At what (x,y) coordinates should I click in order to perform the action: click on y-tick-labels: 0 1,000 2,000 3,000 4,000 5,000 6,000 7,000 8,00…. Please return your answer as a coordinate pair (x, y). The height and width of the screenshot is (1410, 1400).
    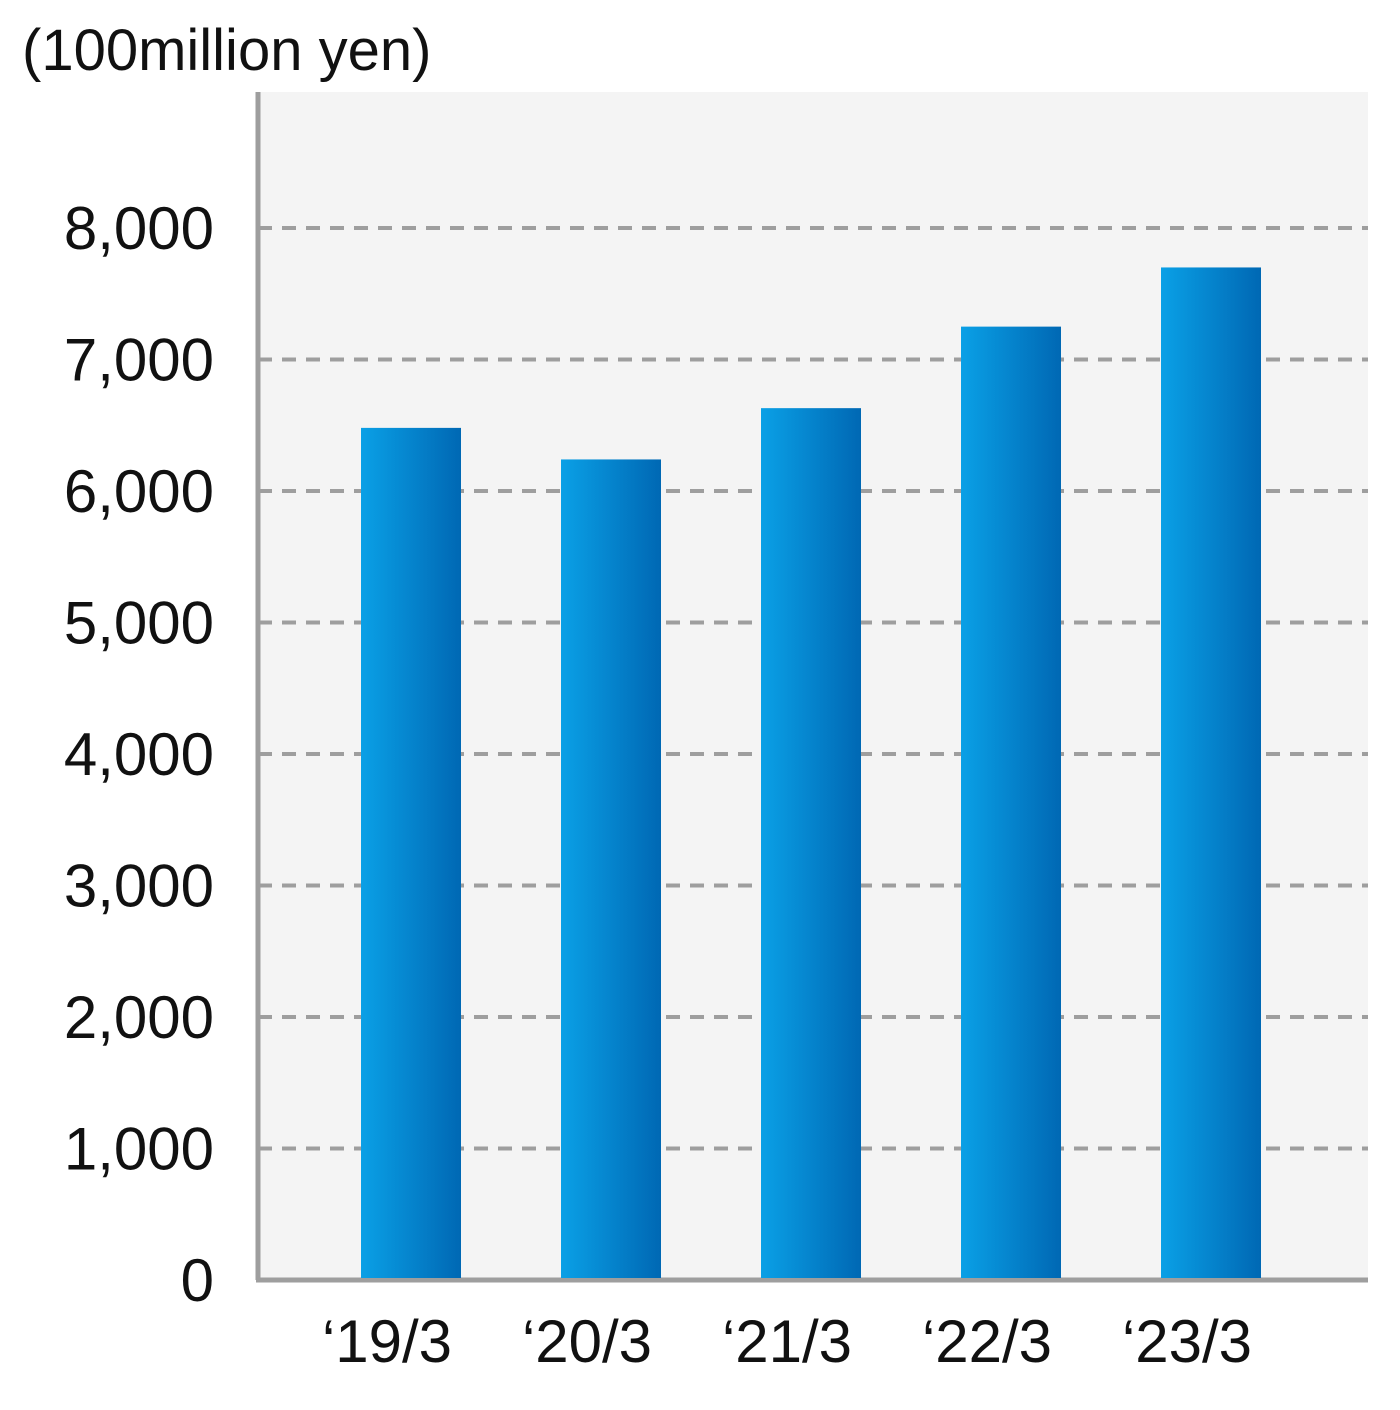
    Looking at the image, I should click on (139, 754).